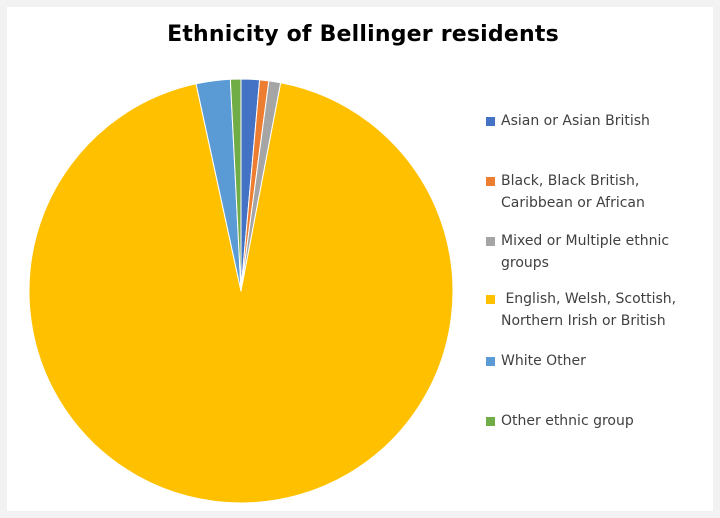  I want to click on legend-label-line: Mixed or Multiple ethnic, so click(585, 241).